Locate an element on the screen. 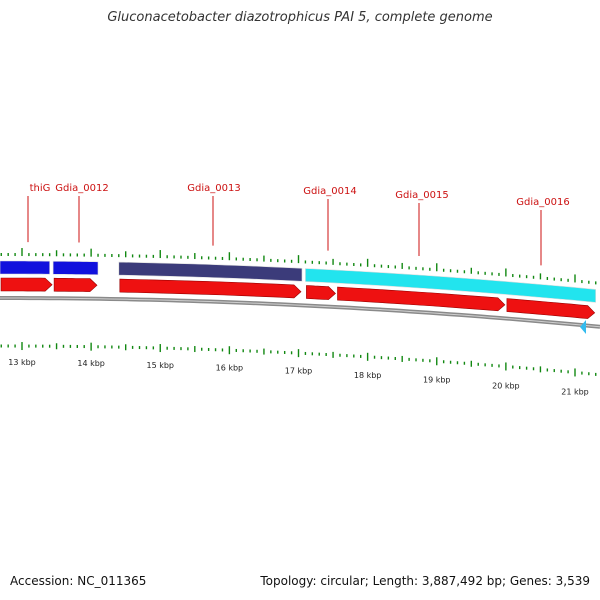 The image size is (600, 600). scale-label: 14 kbp is located at coordinates (91, 363).